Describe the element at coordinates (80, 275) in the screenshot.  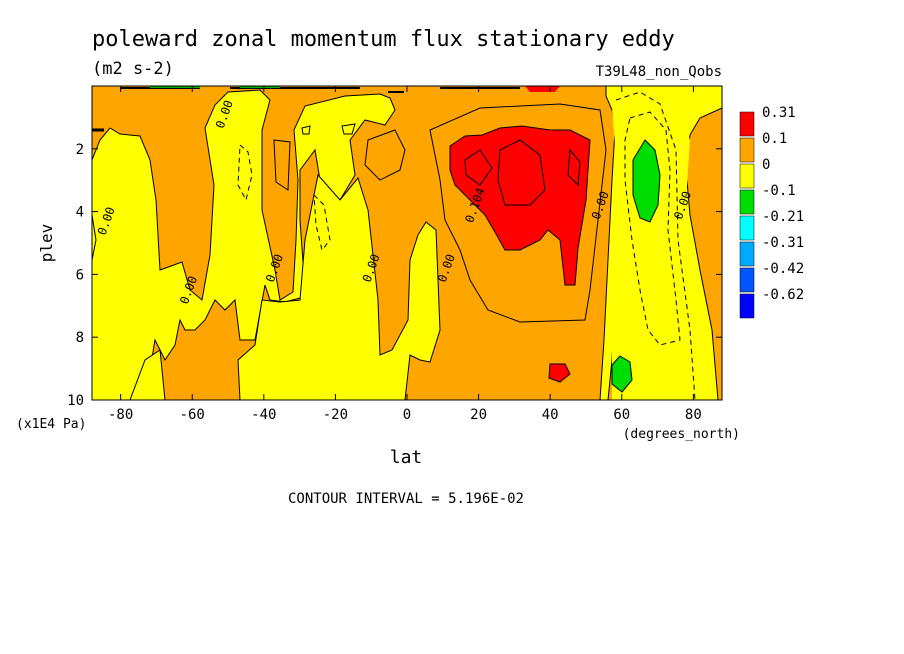
I see `y-tick-label: 6` at that location.